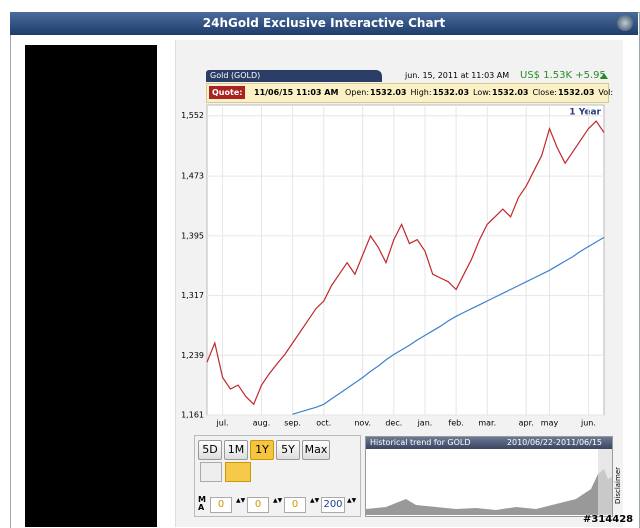  Describe the element at coordinates (605, 482) in the screenshot. I see `trend-selector` at that location.